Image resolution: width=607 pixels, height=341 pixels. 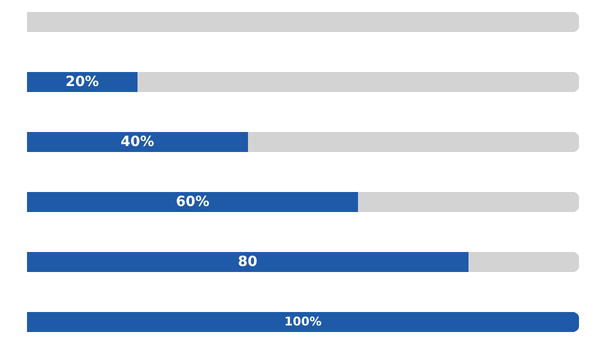 I want to click on data-label: 100%, so click(x=303, y=321).